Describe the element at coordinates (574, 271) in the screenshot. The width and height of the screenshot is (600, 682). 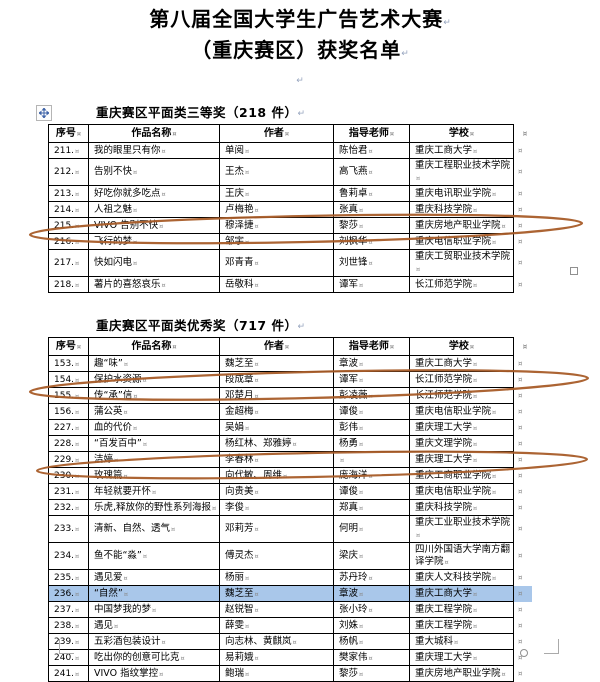
I see `table-resize-handle` at that location.